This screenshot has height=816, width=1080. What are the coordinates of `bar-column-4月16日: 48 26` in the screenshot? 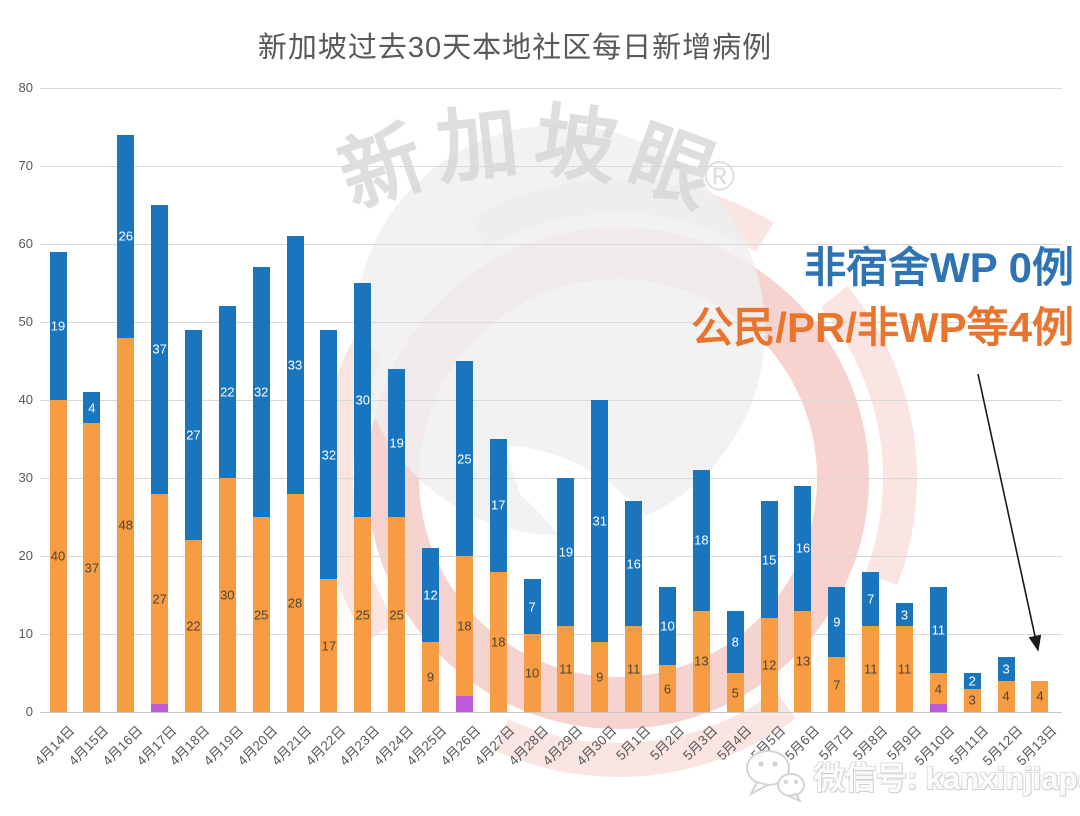 It's located at (126, 400).